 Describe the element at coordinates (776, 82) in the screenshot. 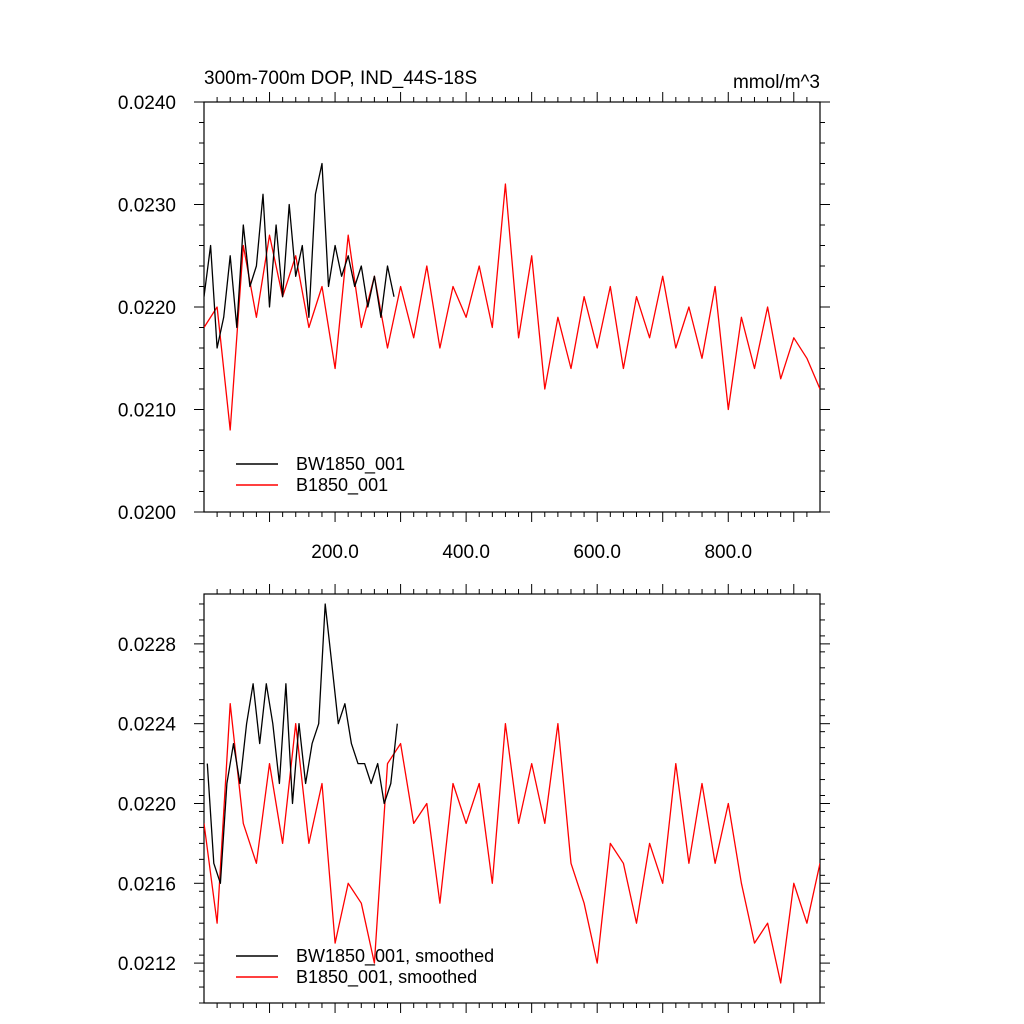

I see `top-panel-units: mmol/m^3` at that location.